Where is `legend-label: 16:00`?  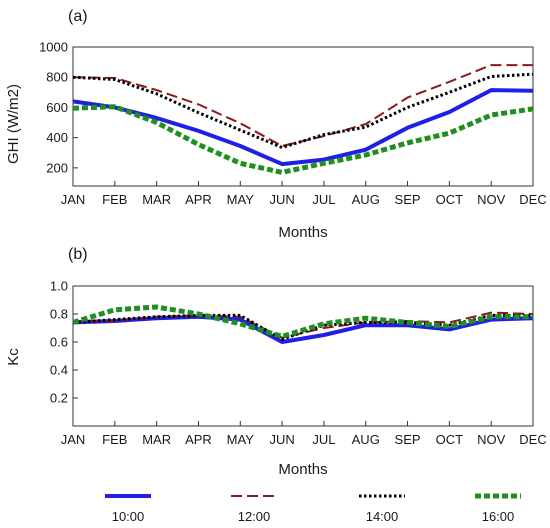 legend-label: 16:00 is located at coordinates (498, 516).